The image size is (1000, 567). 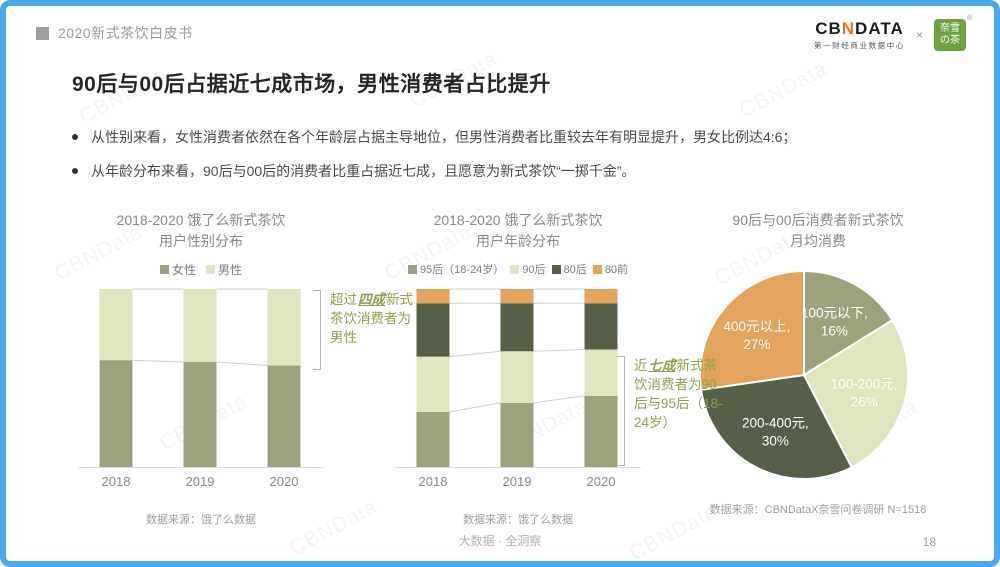 I want to click on legend-label: 90后, so click(x=534, y=270).